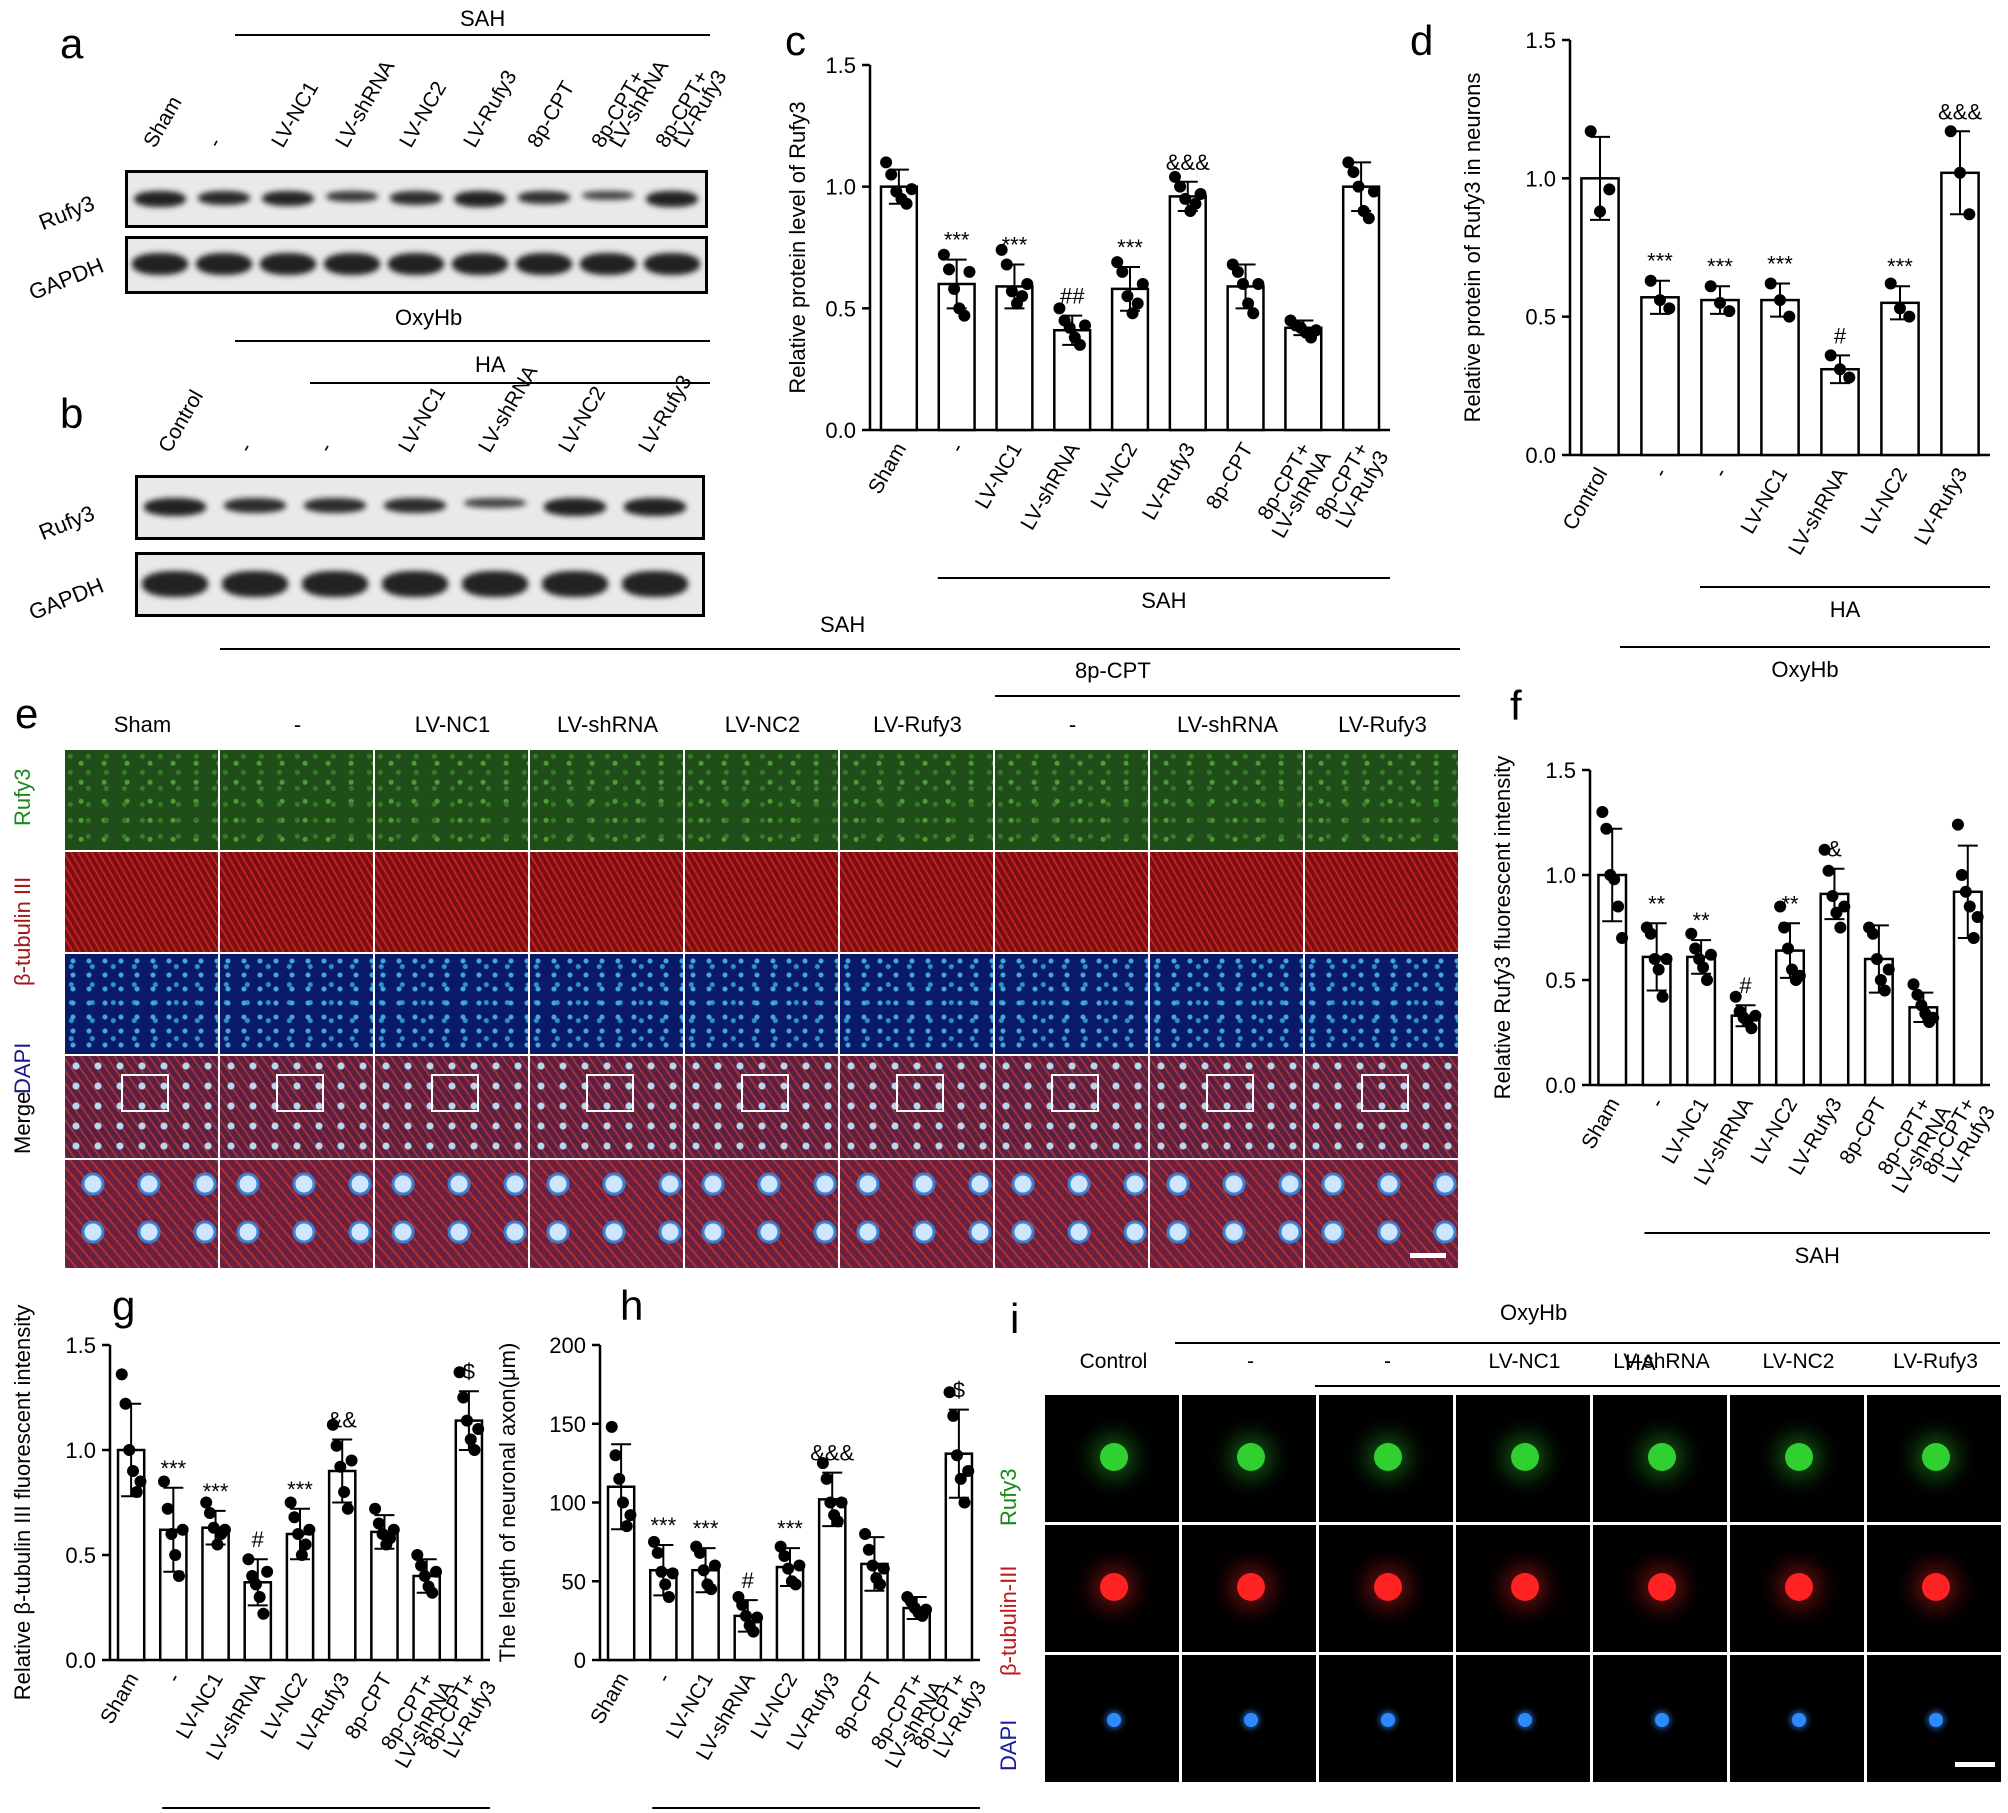 The height and width of the screenshot is (1813, 2008). Describe the element at coordinates (472, 341) in the screenshot. I see `blot-a-bottom-line` at that location.